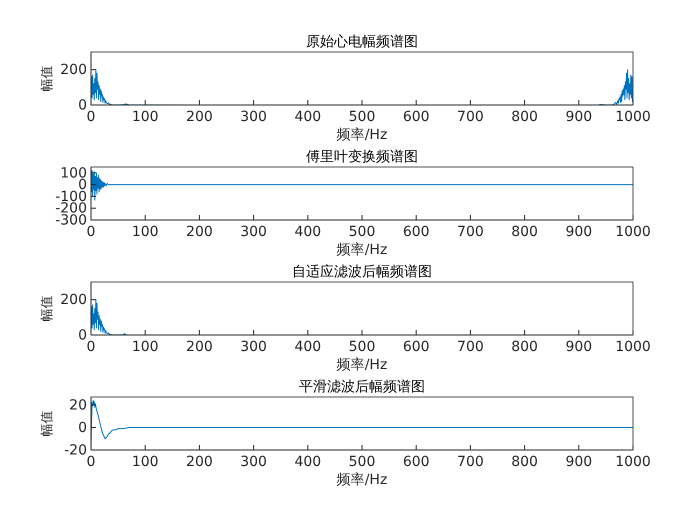  What do you see at coordinates (362, 42) in the screenshot?
I see `chart-title: 原始心电幅频谱图` at bounding box center [362, 42].